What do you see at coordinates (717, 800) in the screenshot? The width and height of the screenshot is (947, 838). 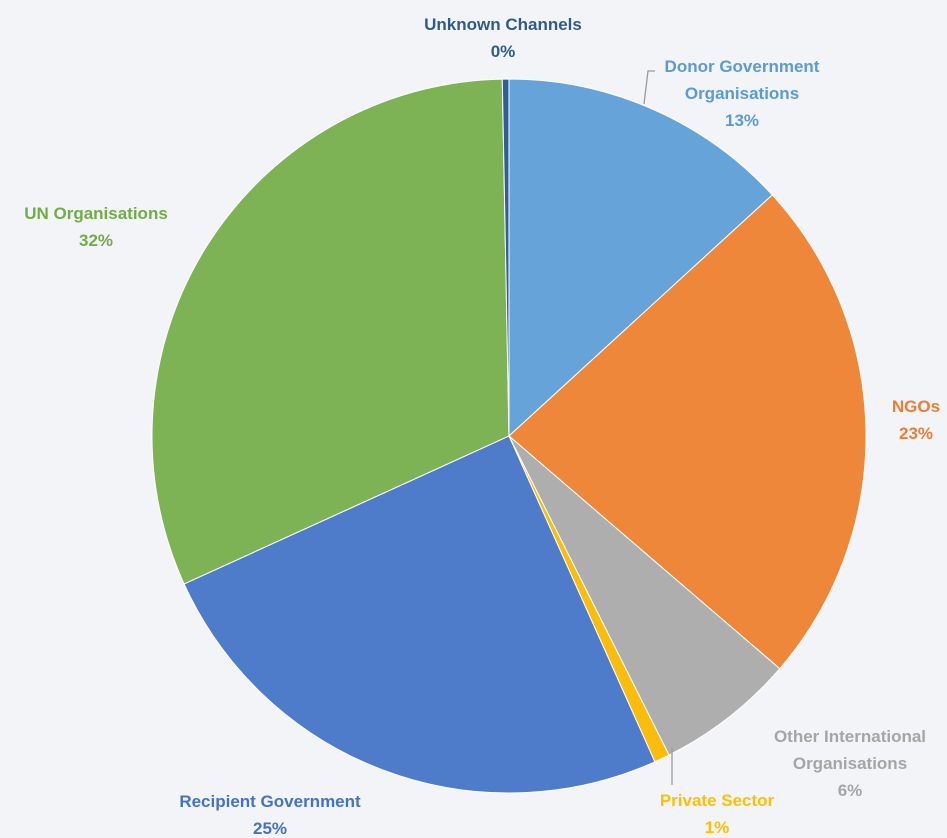 I see `data-label-category: Private Sector` at bounding box center [717, 800].